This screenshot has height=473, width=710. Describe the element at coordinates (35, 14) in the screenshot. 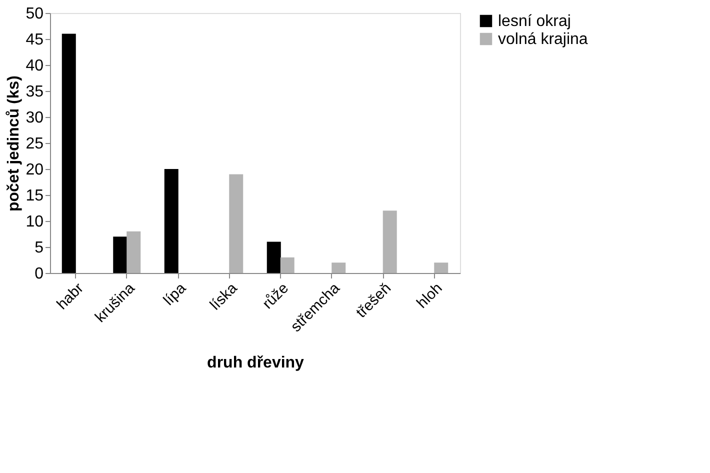

I see `y-tick-label: 50` at that location.